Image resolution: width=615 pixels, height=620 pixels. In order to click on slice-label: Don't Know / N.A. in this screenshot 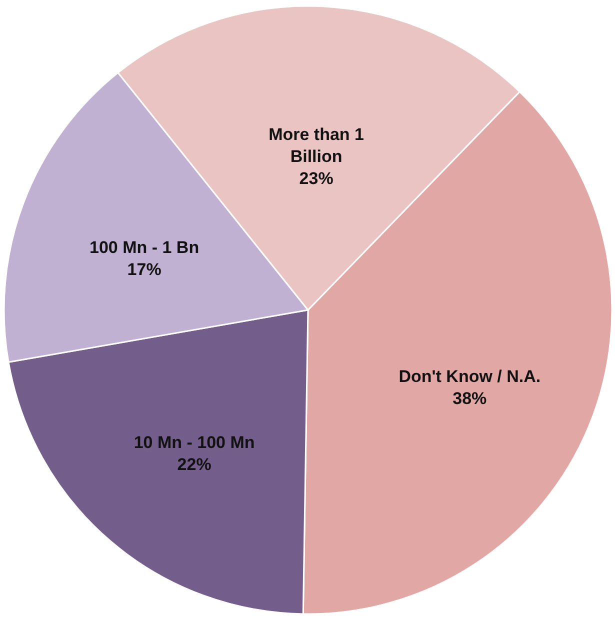, I will do `click(469, 376)`.